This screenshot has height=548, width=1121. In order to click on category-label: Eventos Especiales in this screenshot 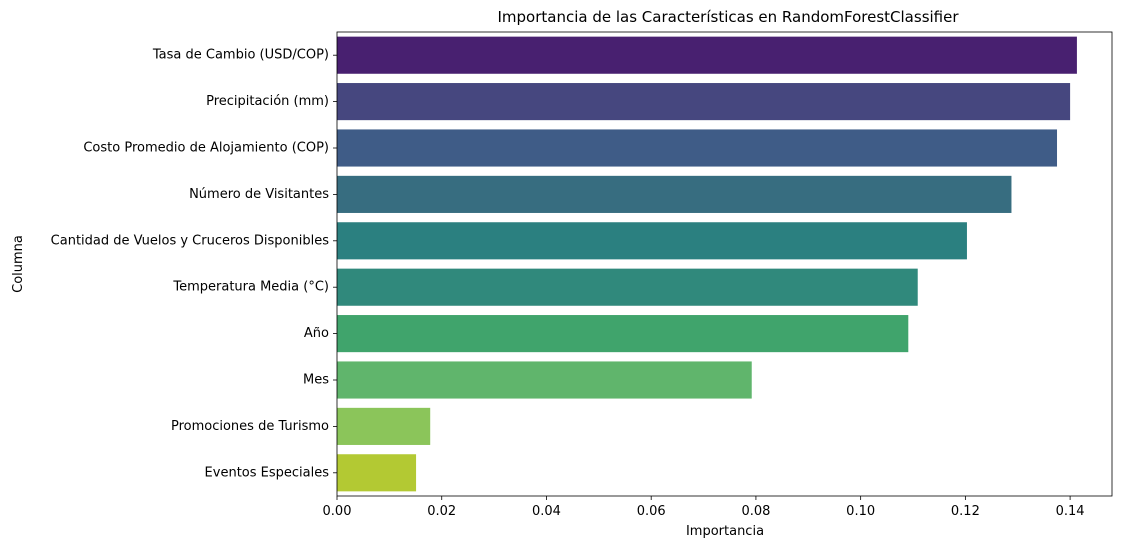, I will do `click(267, 472)`.